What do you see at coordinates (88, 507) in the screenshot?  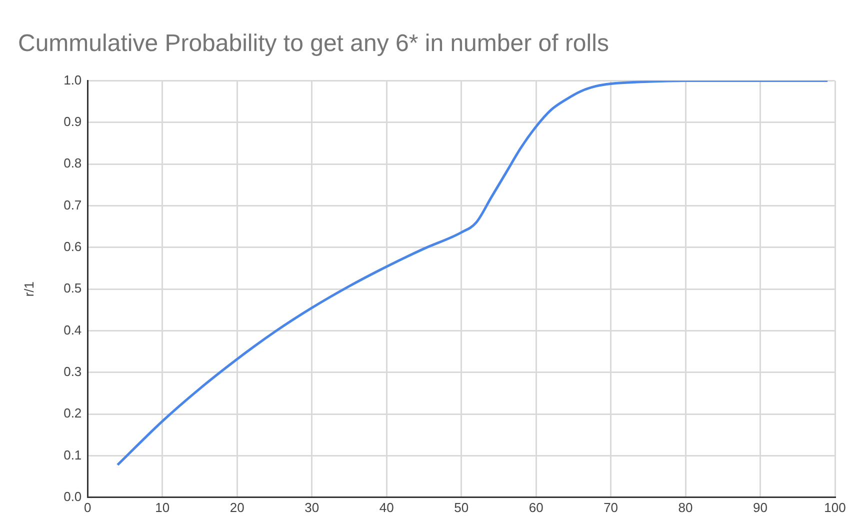 I see `x-tick-label: 0` at bounding box center [88, 507].